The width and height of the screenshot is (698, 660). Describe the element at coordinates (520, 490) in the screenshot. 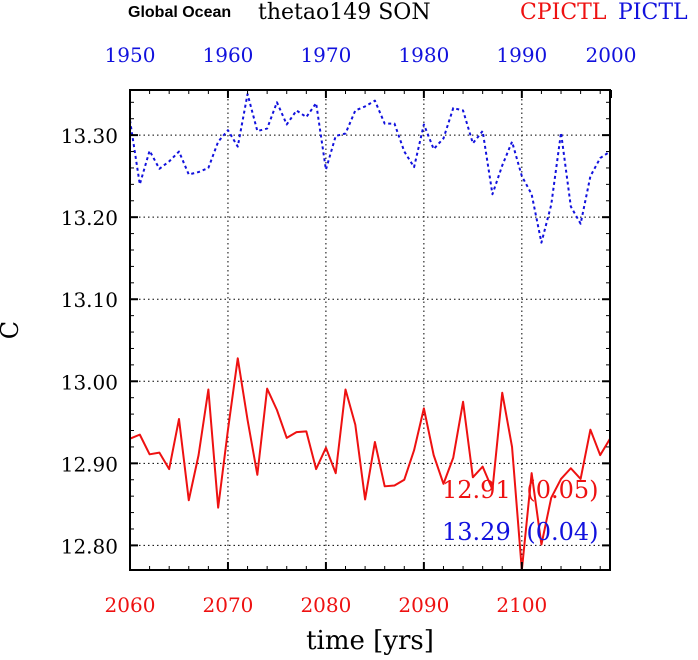

I see `annotation-cpictl: 12.91 (0.05)` at that location.